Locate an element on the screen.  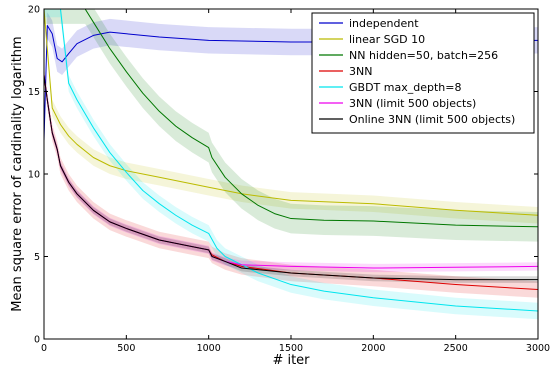
legend-label: linear SGD 10 is located at coordinates (387, 39).